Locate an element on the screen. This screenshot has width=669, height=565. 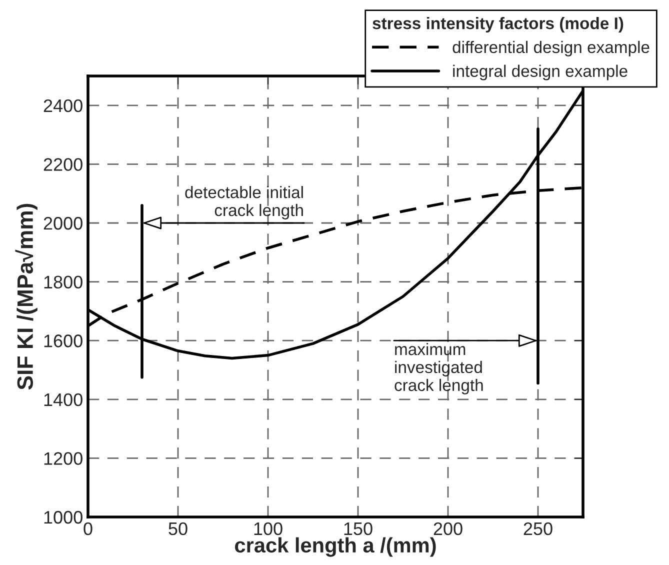
legend-label: integral design example is located at coordinates (540, 72).